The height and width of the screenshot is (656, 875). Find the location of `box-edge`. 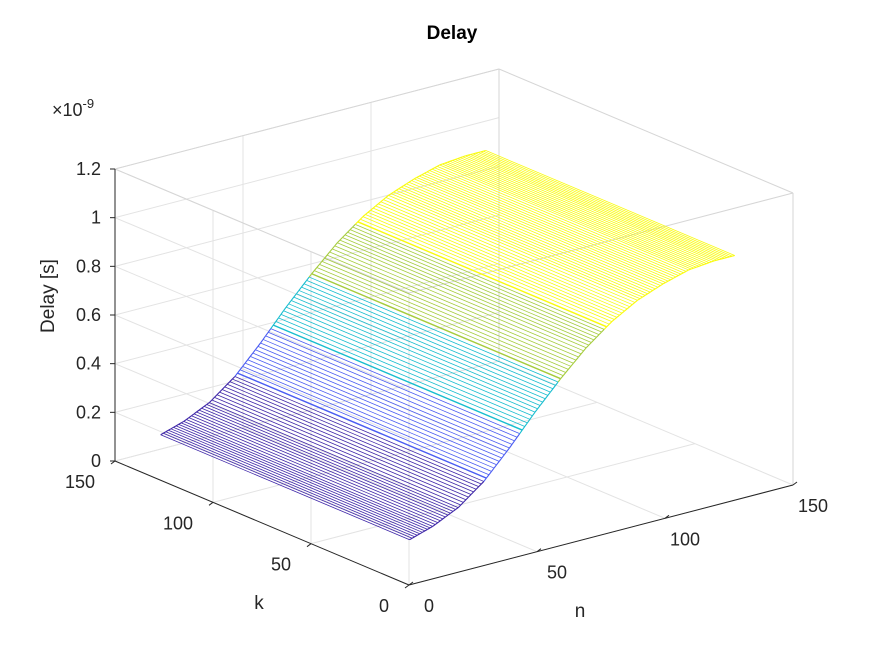

box-edge is located at coordinates (262, 231).